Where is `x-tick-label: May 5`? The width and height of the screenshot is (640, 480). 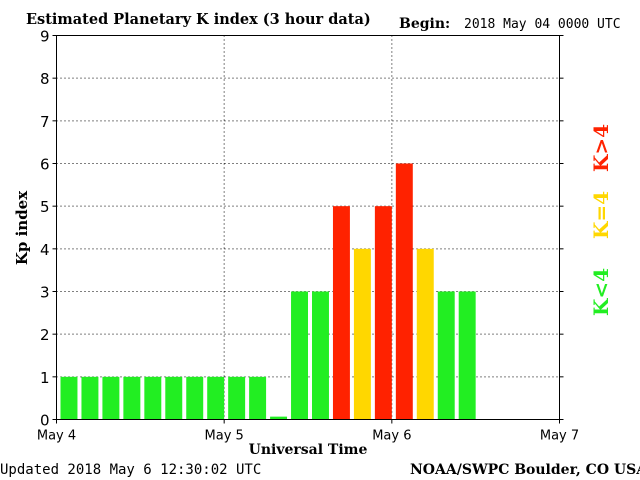
x-tick-label: May 5 is located at coordinates (224, 436).